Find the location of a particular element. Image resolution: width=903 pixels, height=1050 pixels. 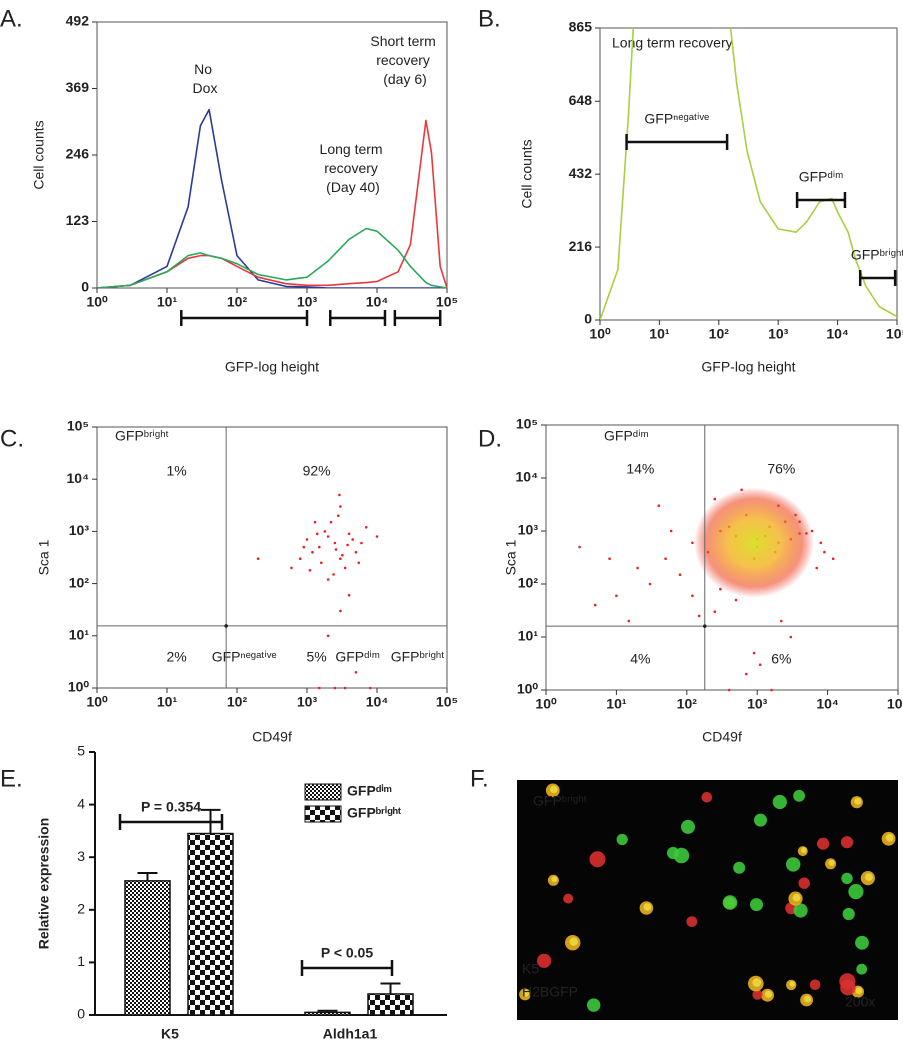

quadrant-percent: 6% is located at coordinates (781, 659).